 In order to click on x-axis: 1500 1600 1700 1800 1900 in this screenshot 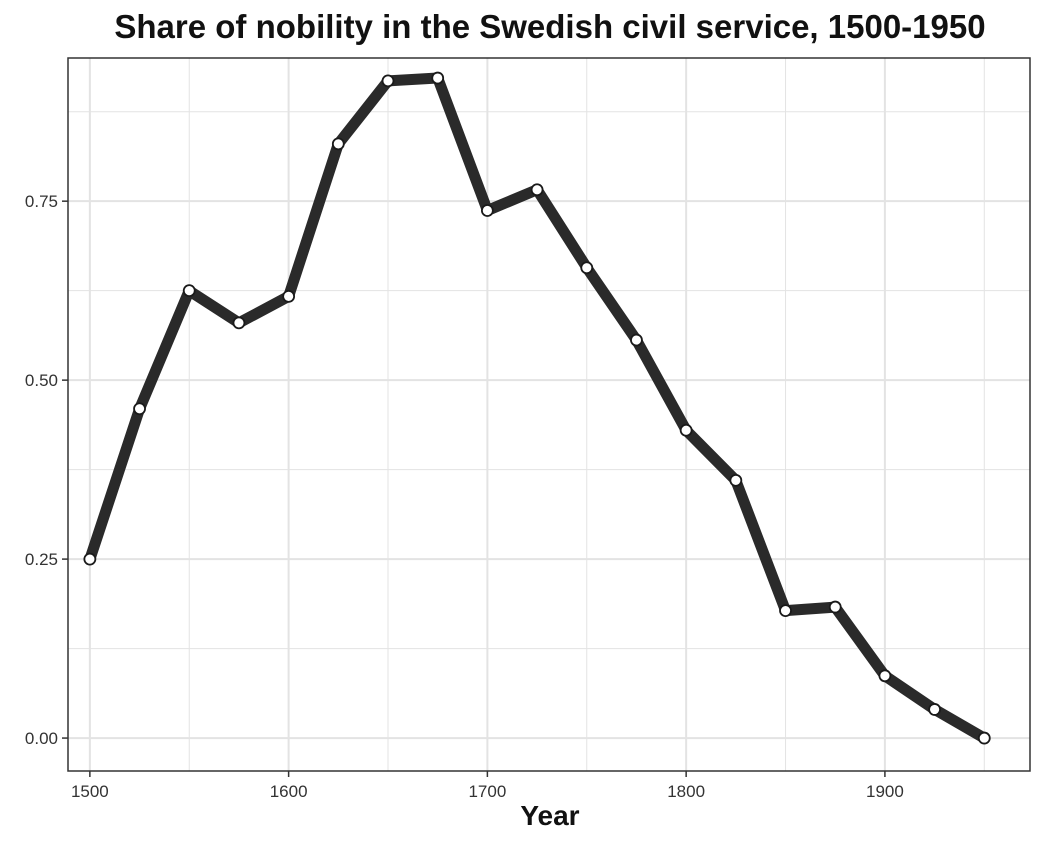, I will do `click(487, 786)`.